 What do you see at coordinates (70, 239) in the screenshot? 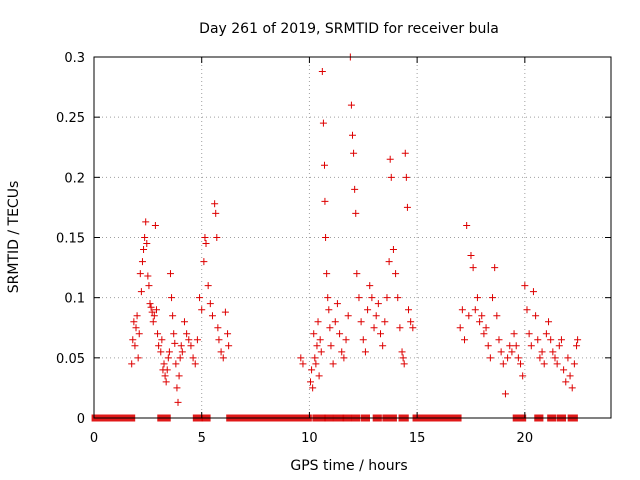
I see `y-tick-label: 0.15` at bounding box center [70, 239].